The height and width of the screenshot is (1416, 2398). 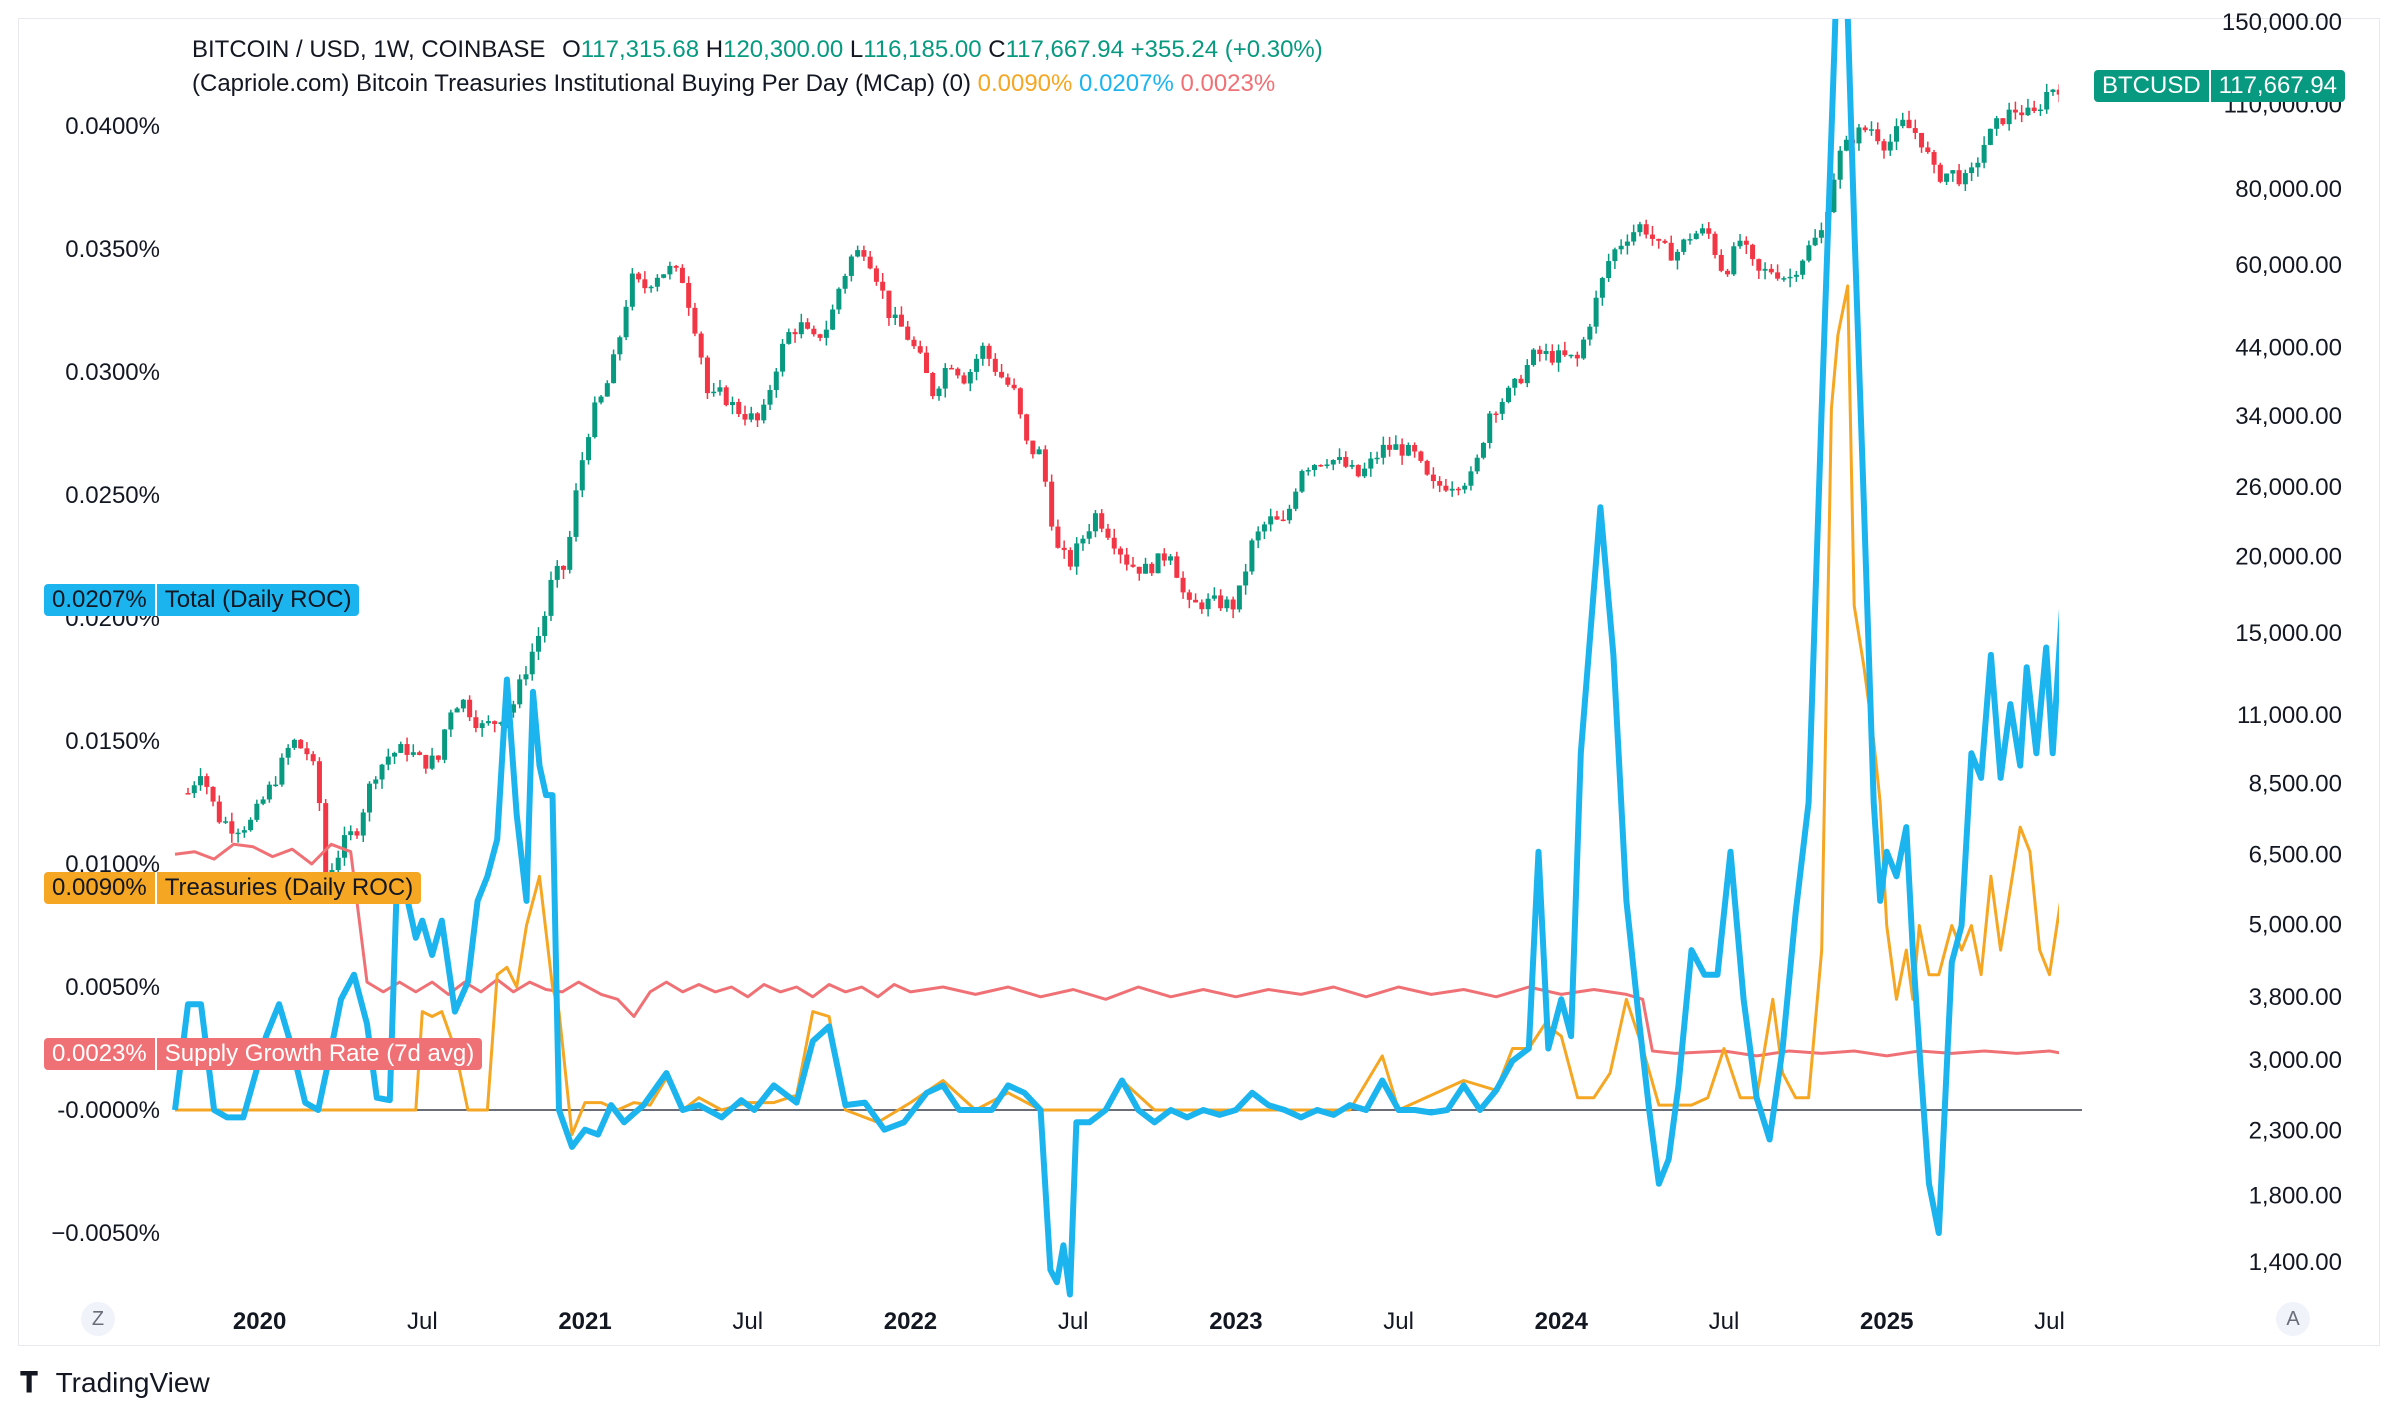 What do you see at coordinates (2293, 1319) in the screenshot?
I see `auto-scale-right-button: A` at bounding box center [2293, 1319].